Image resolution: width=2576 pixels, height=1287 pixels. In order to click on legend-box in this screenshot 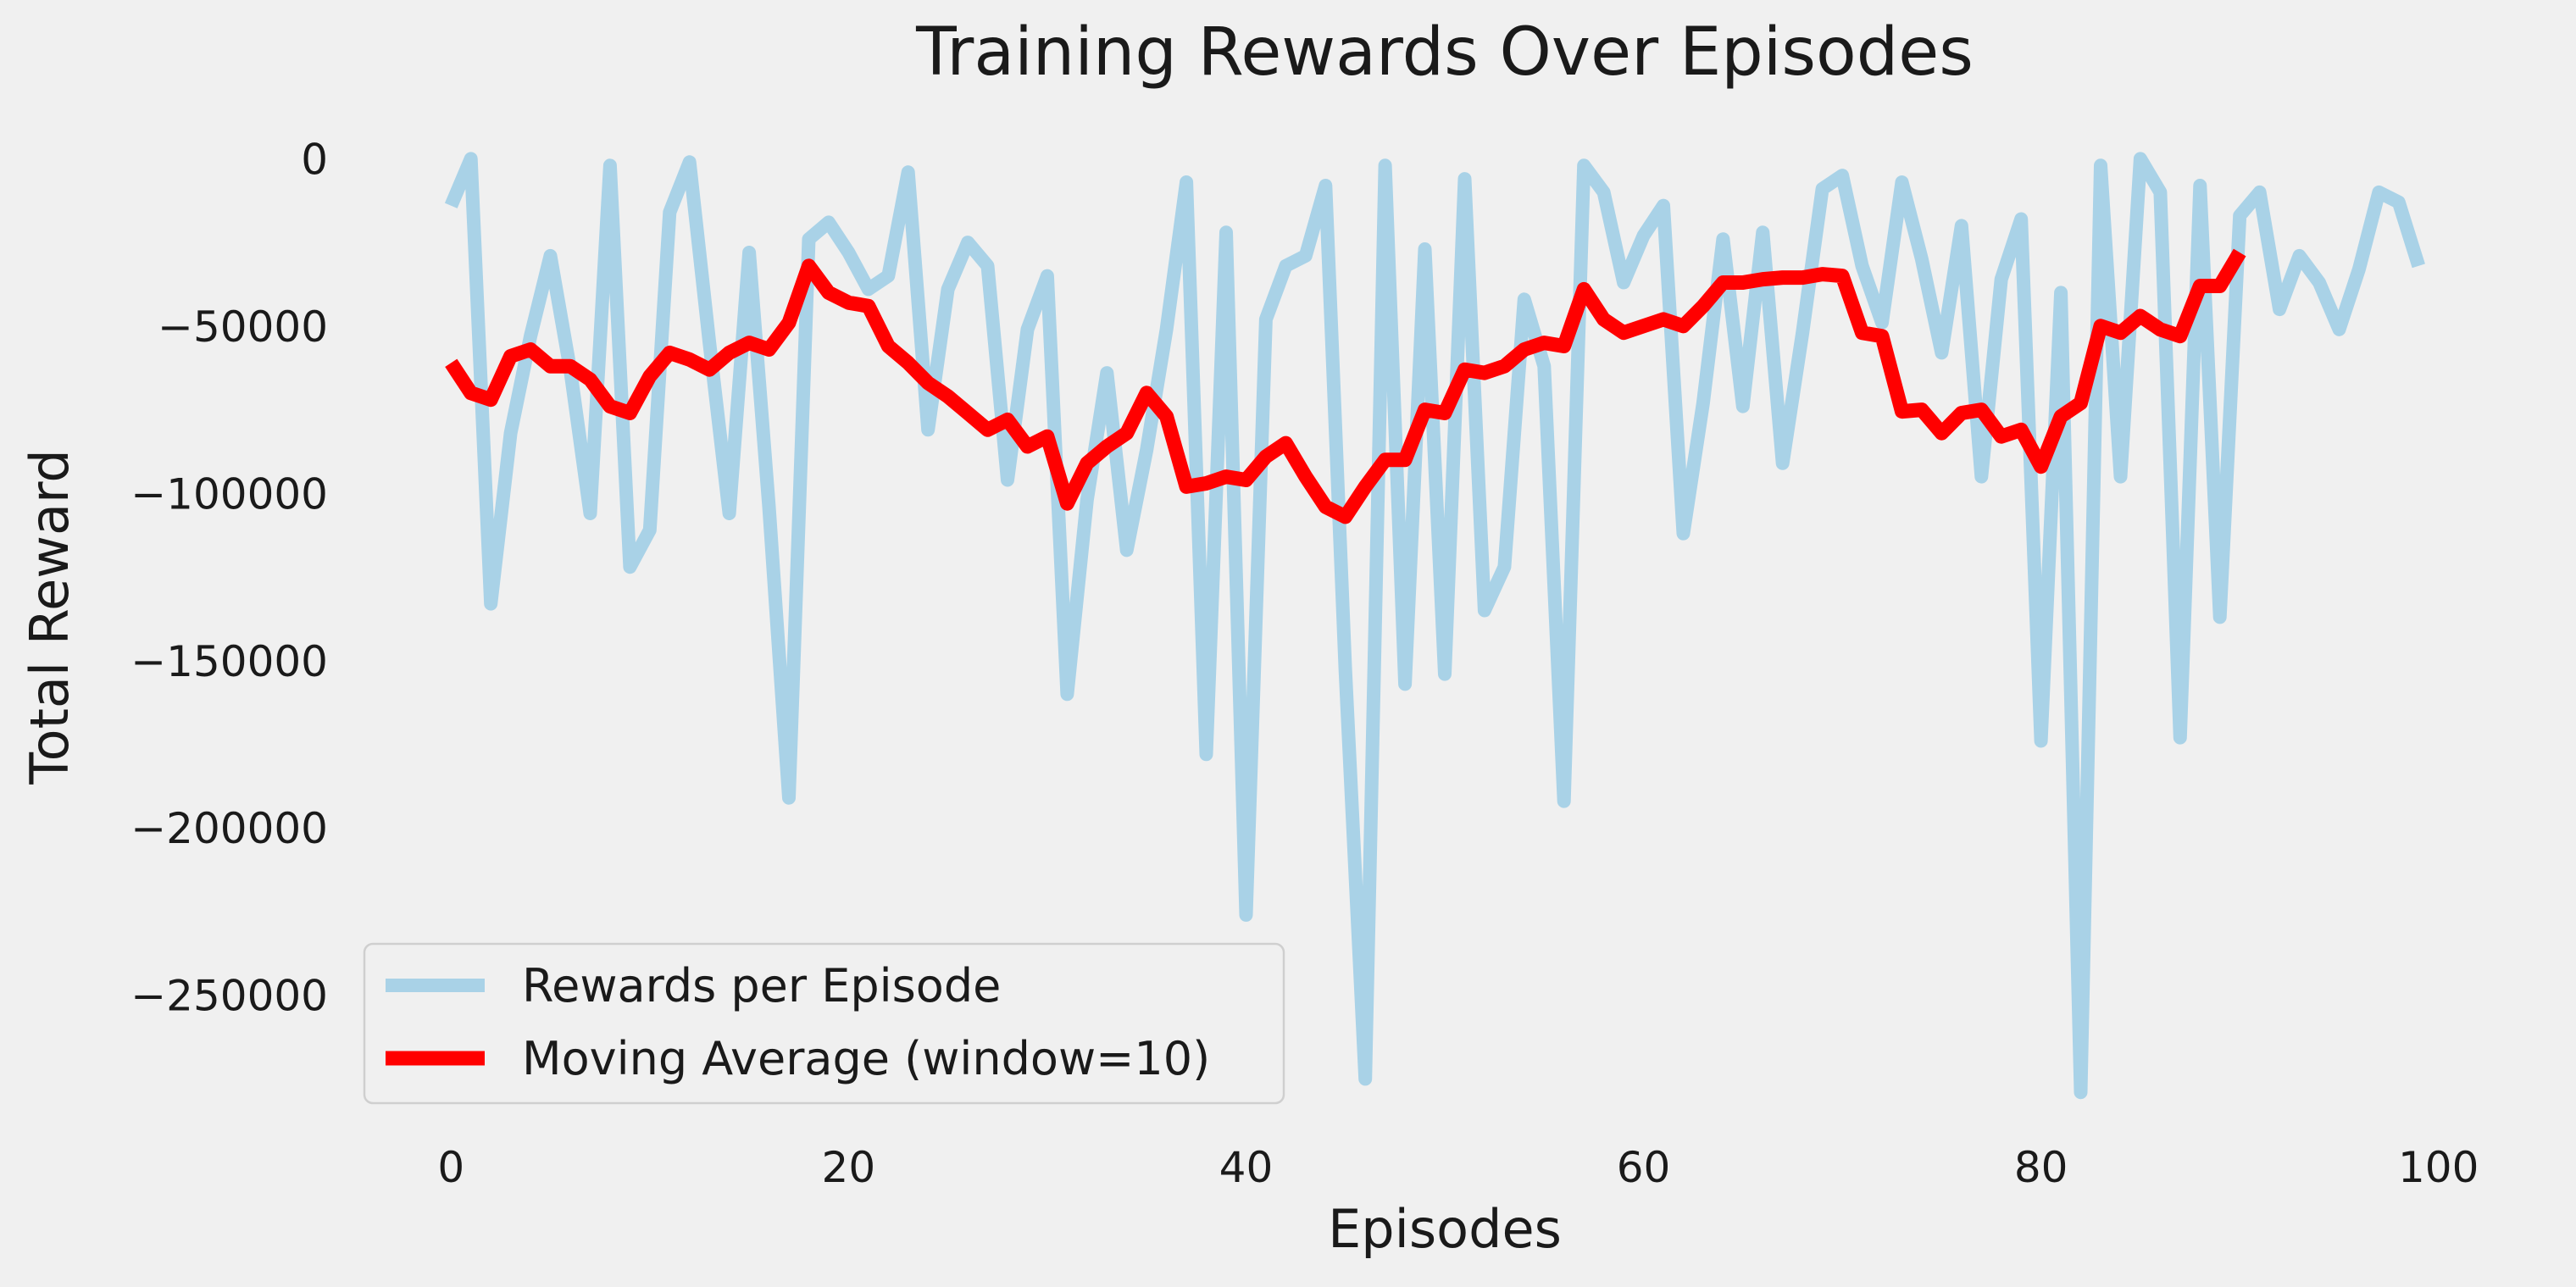, I will do `click(824, 1023)`.